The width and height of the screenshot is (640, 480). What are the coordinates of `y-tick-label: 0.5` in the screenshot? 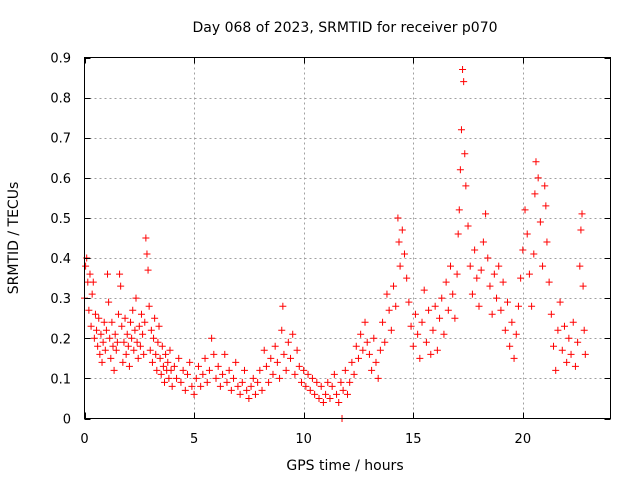 It's located at (60, 219).